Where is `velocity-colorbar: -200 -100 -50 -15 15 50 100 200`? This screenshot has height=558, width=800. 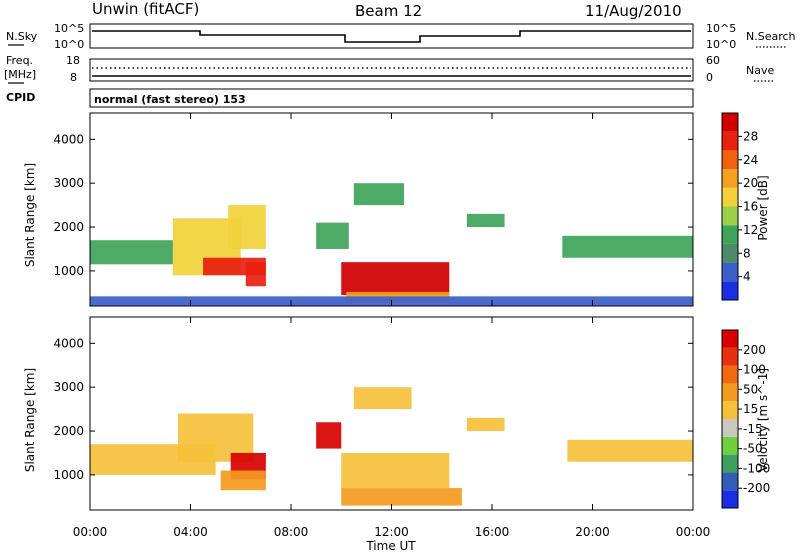
velocity-colorbar: -200 -100 -50 -15 15 50 100 200 is located at coordinates (745, 419).